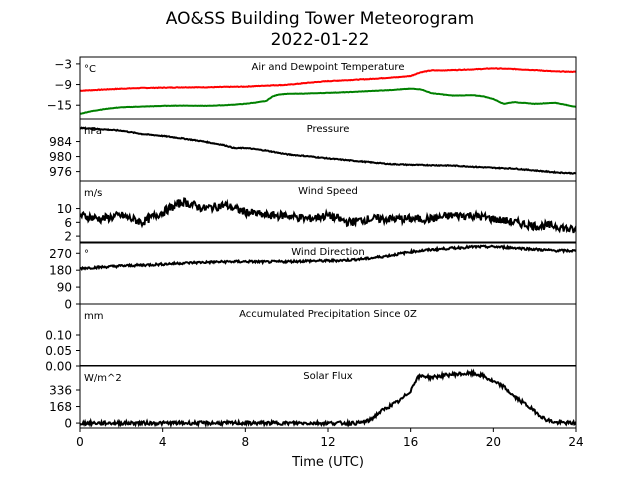  I want to click on panel-3-frame, so click(328, 212).